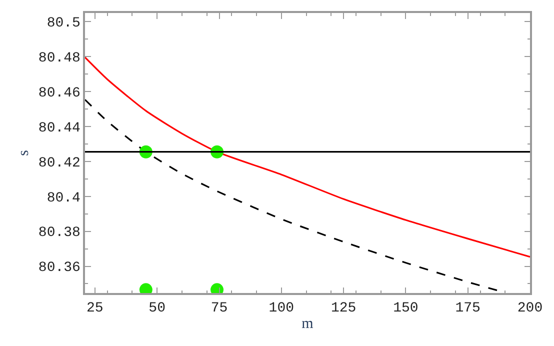 The image size is (554, 346). Describe the element at coordinates (281, 308) in the screenshot. I see `x-tick-label: 100` at that location.